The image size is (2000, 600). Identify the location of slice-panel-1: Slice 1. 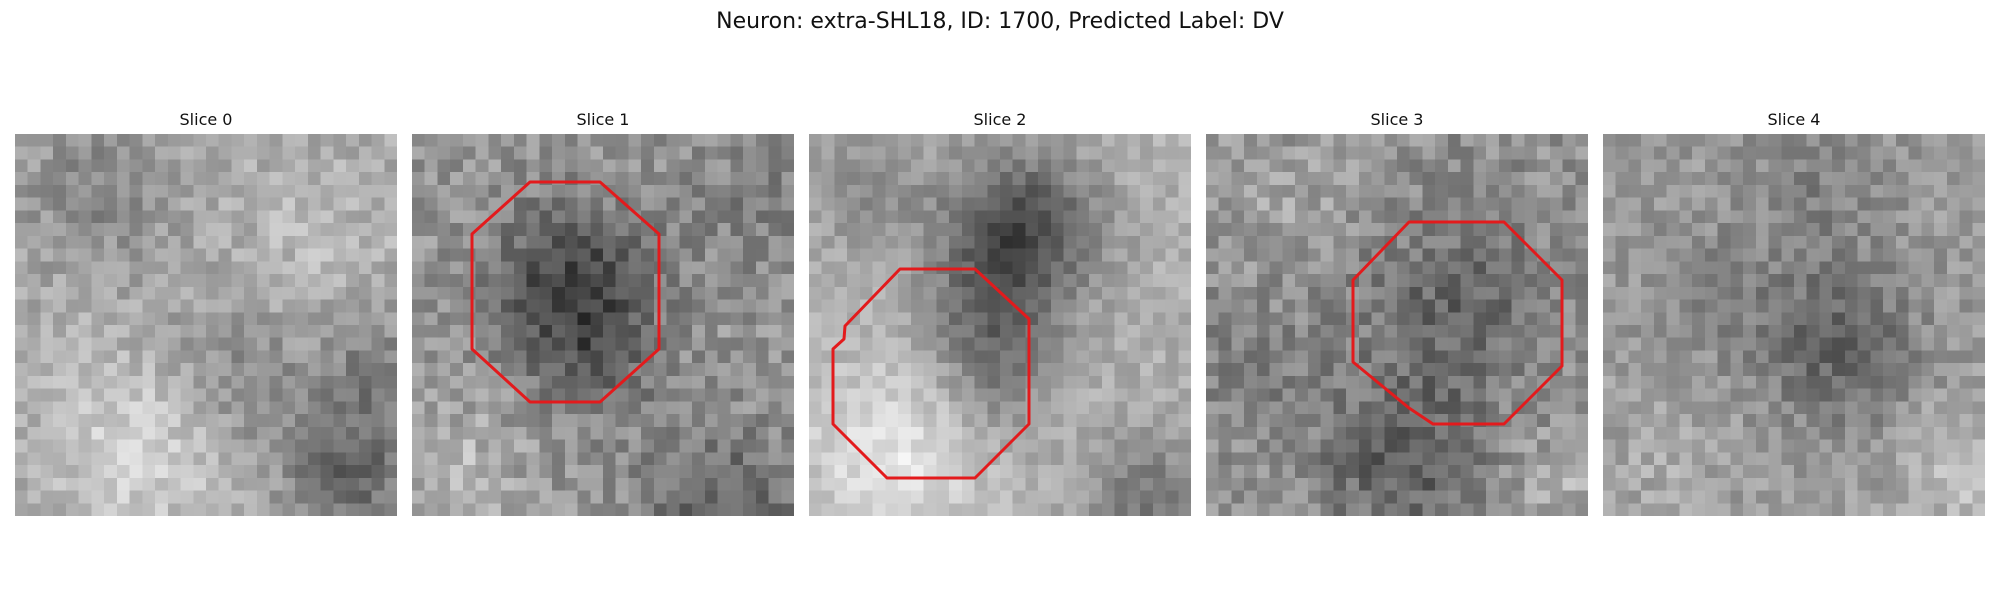
(603, 313).